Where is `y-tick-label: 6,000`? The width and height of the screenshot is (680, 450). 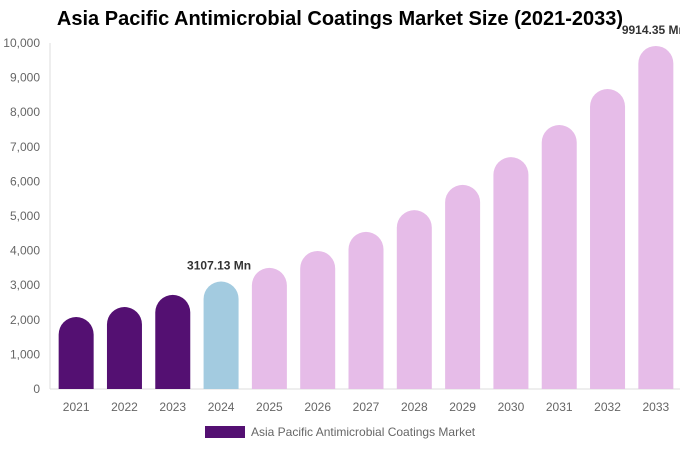 y-tick-label: 6,000 is located at coordinates (25, 181).